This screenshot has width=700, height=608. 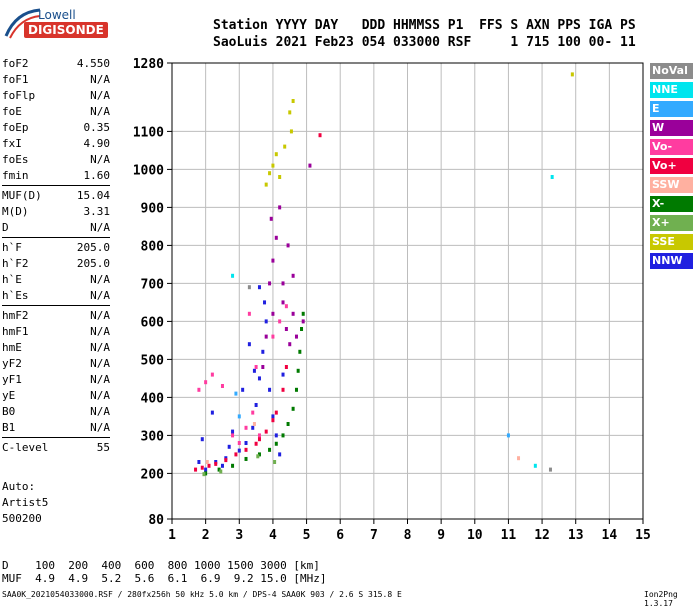 I want to click on param-row: h`F2 205.0, so click(x=56, y=264).